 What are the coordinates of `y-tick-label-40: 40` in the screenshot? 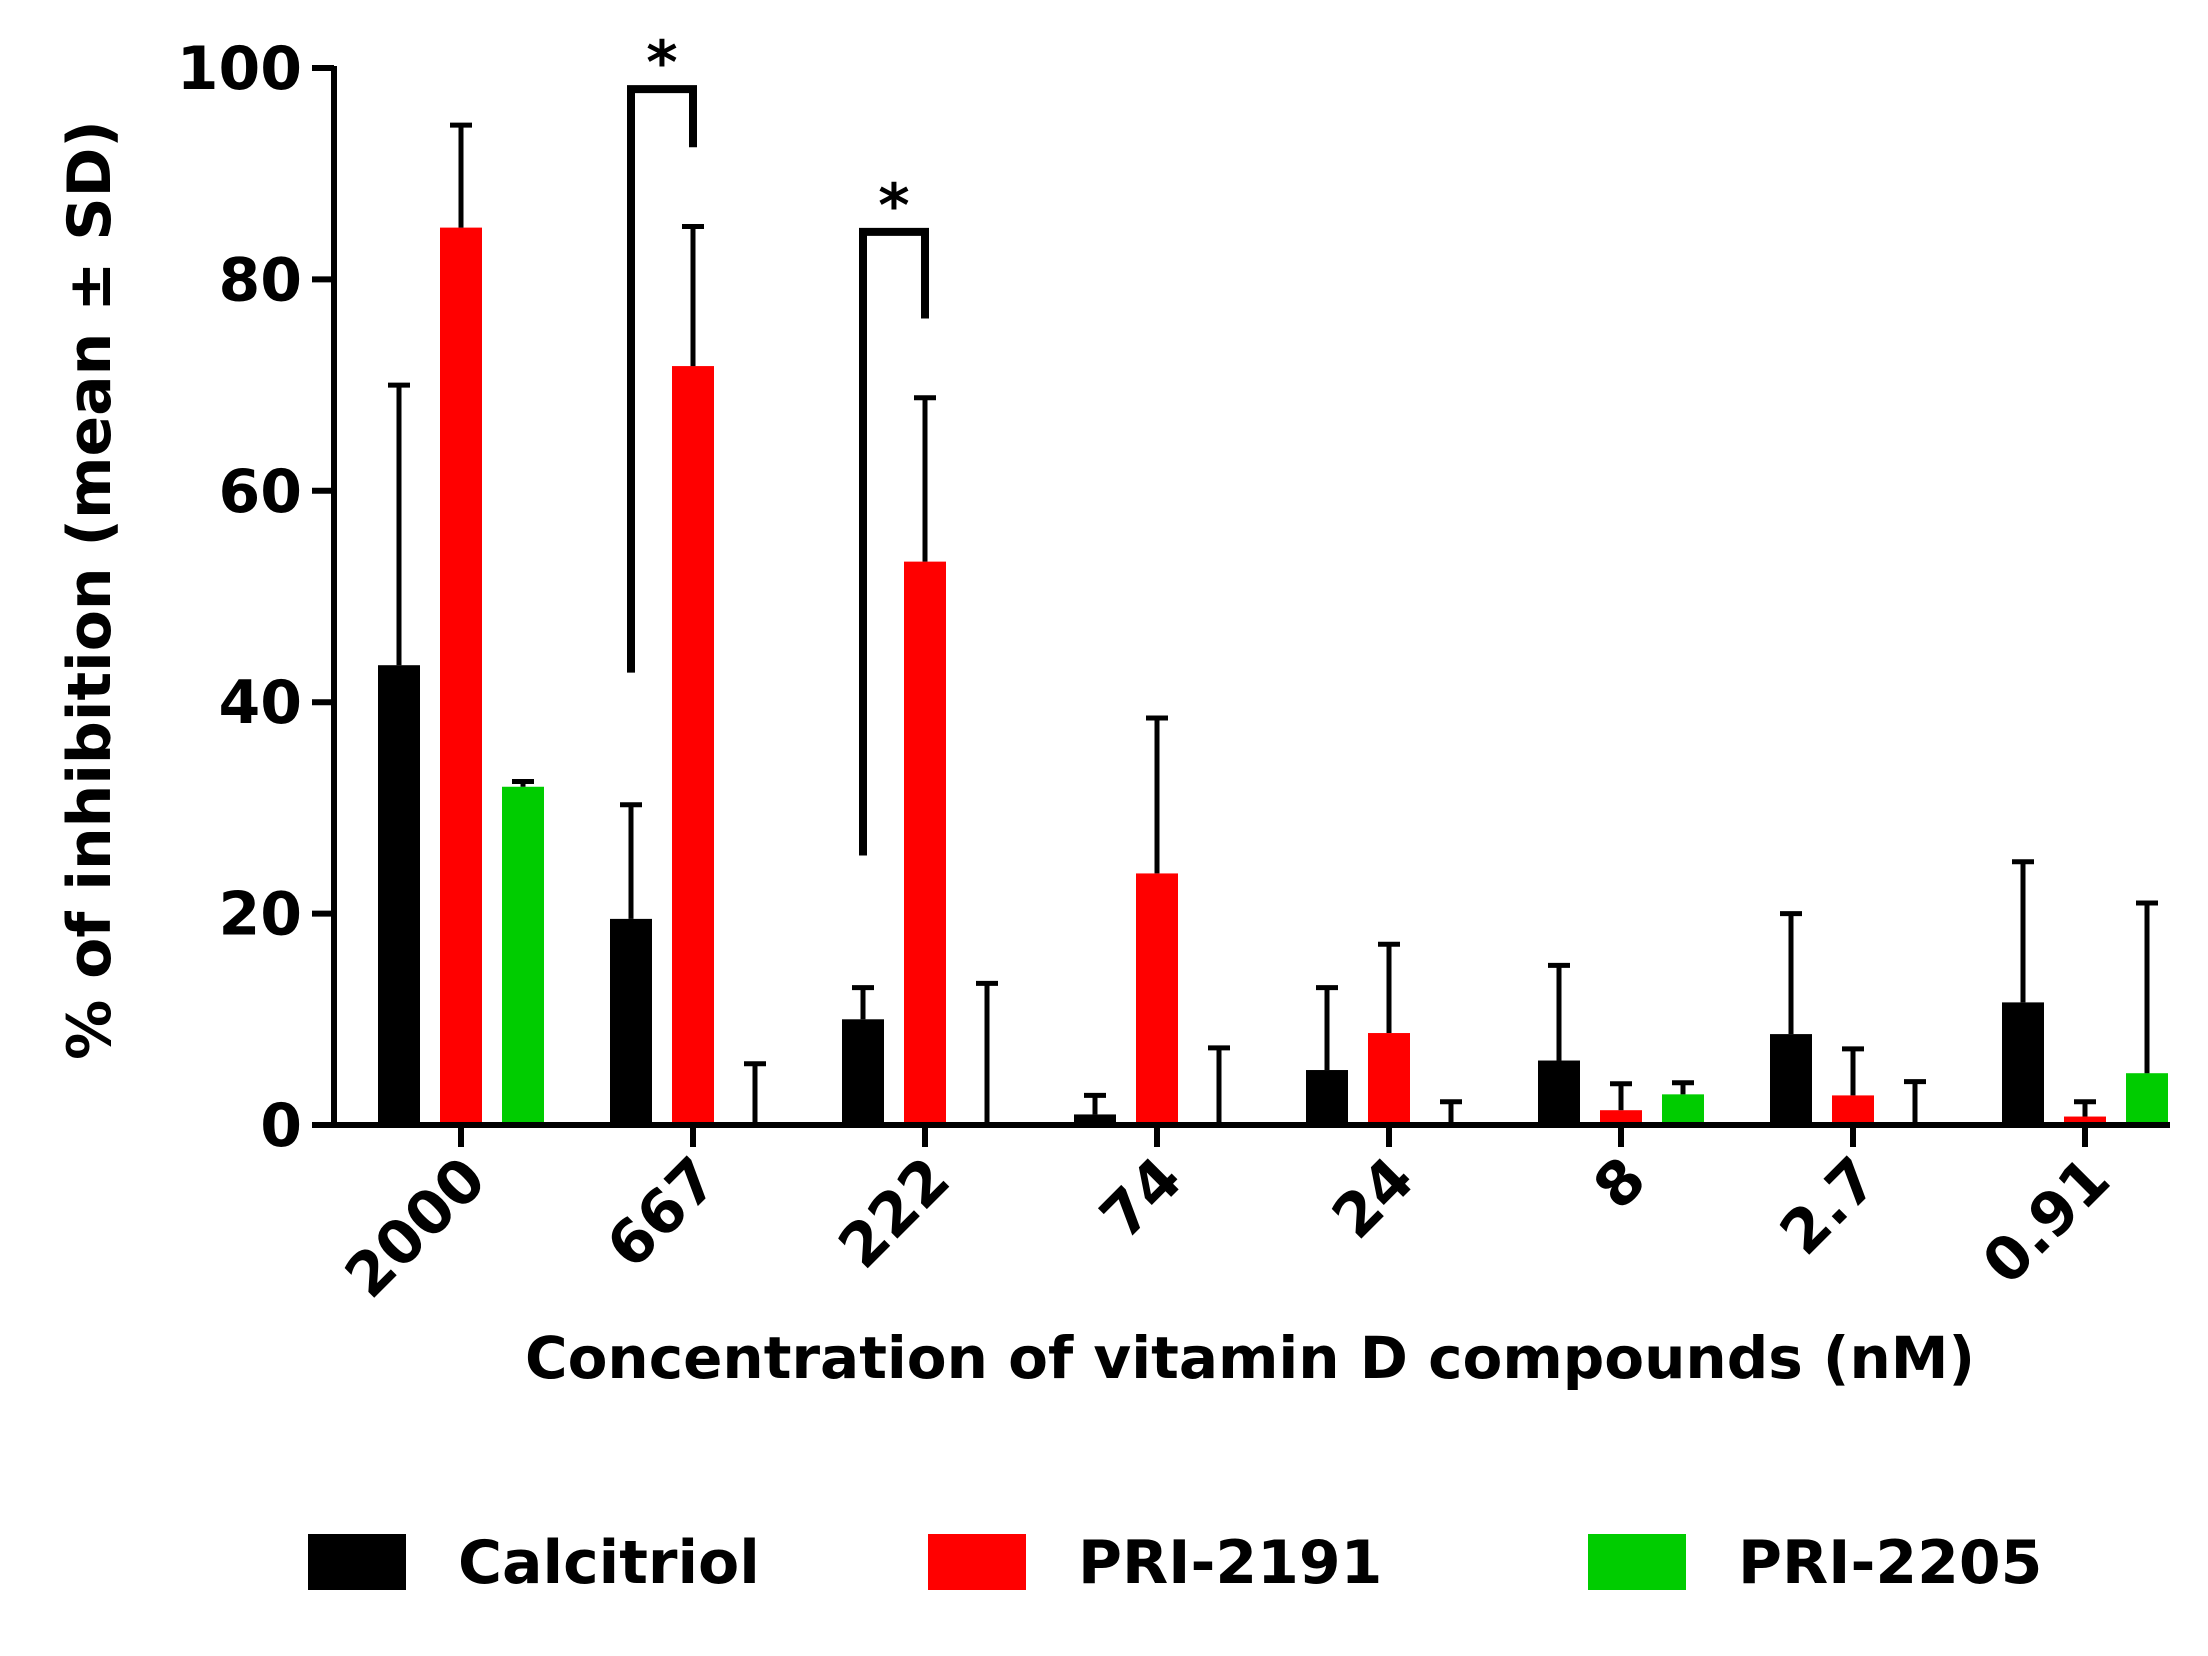 It's located at (261, 703).